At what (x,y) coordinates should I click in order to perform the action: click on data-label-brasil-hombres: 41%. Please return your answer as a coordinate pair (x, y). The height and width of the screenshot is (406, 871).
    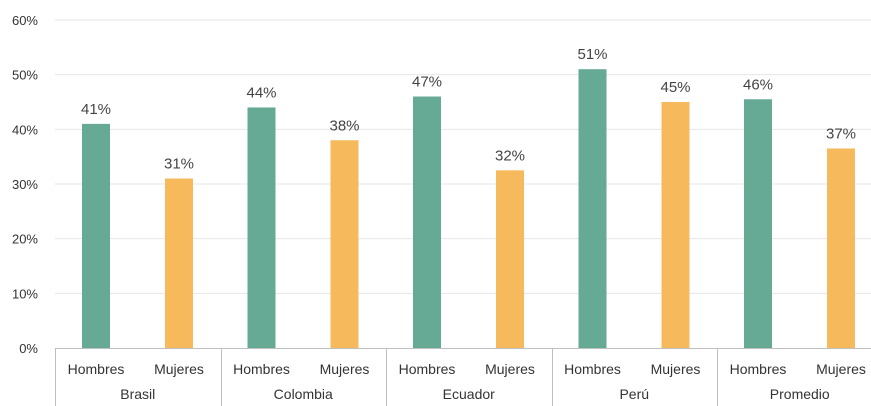
    Looking at the image, I should click on (96, 109).